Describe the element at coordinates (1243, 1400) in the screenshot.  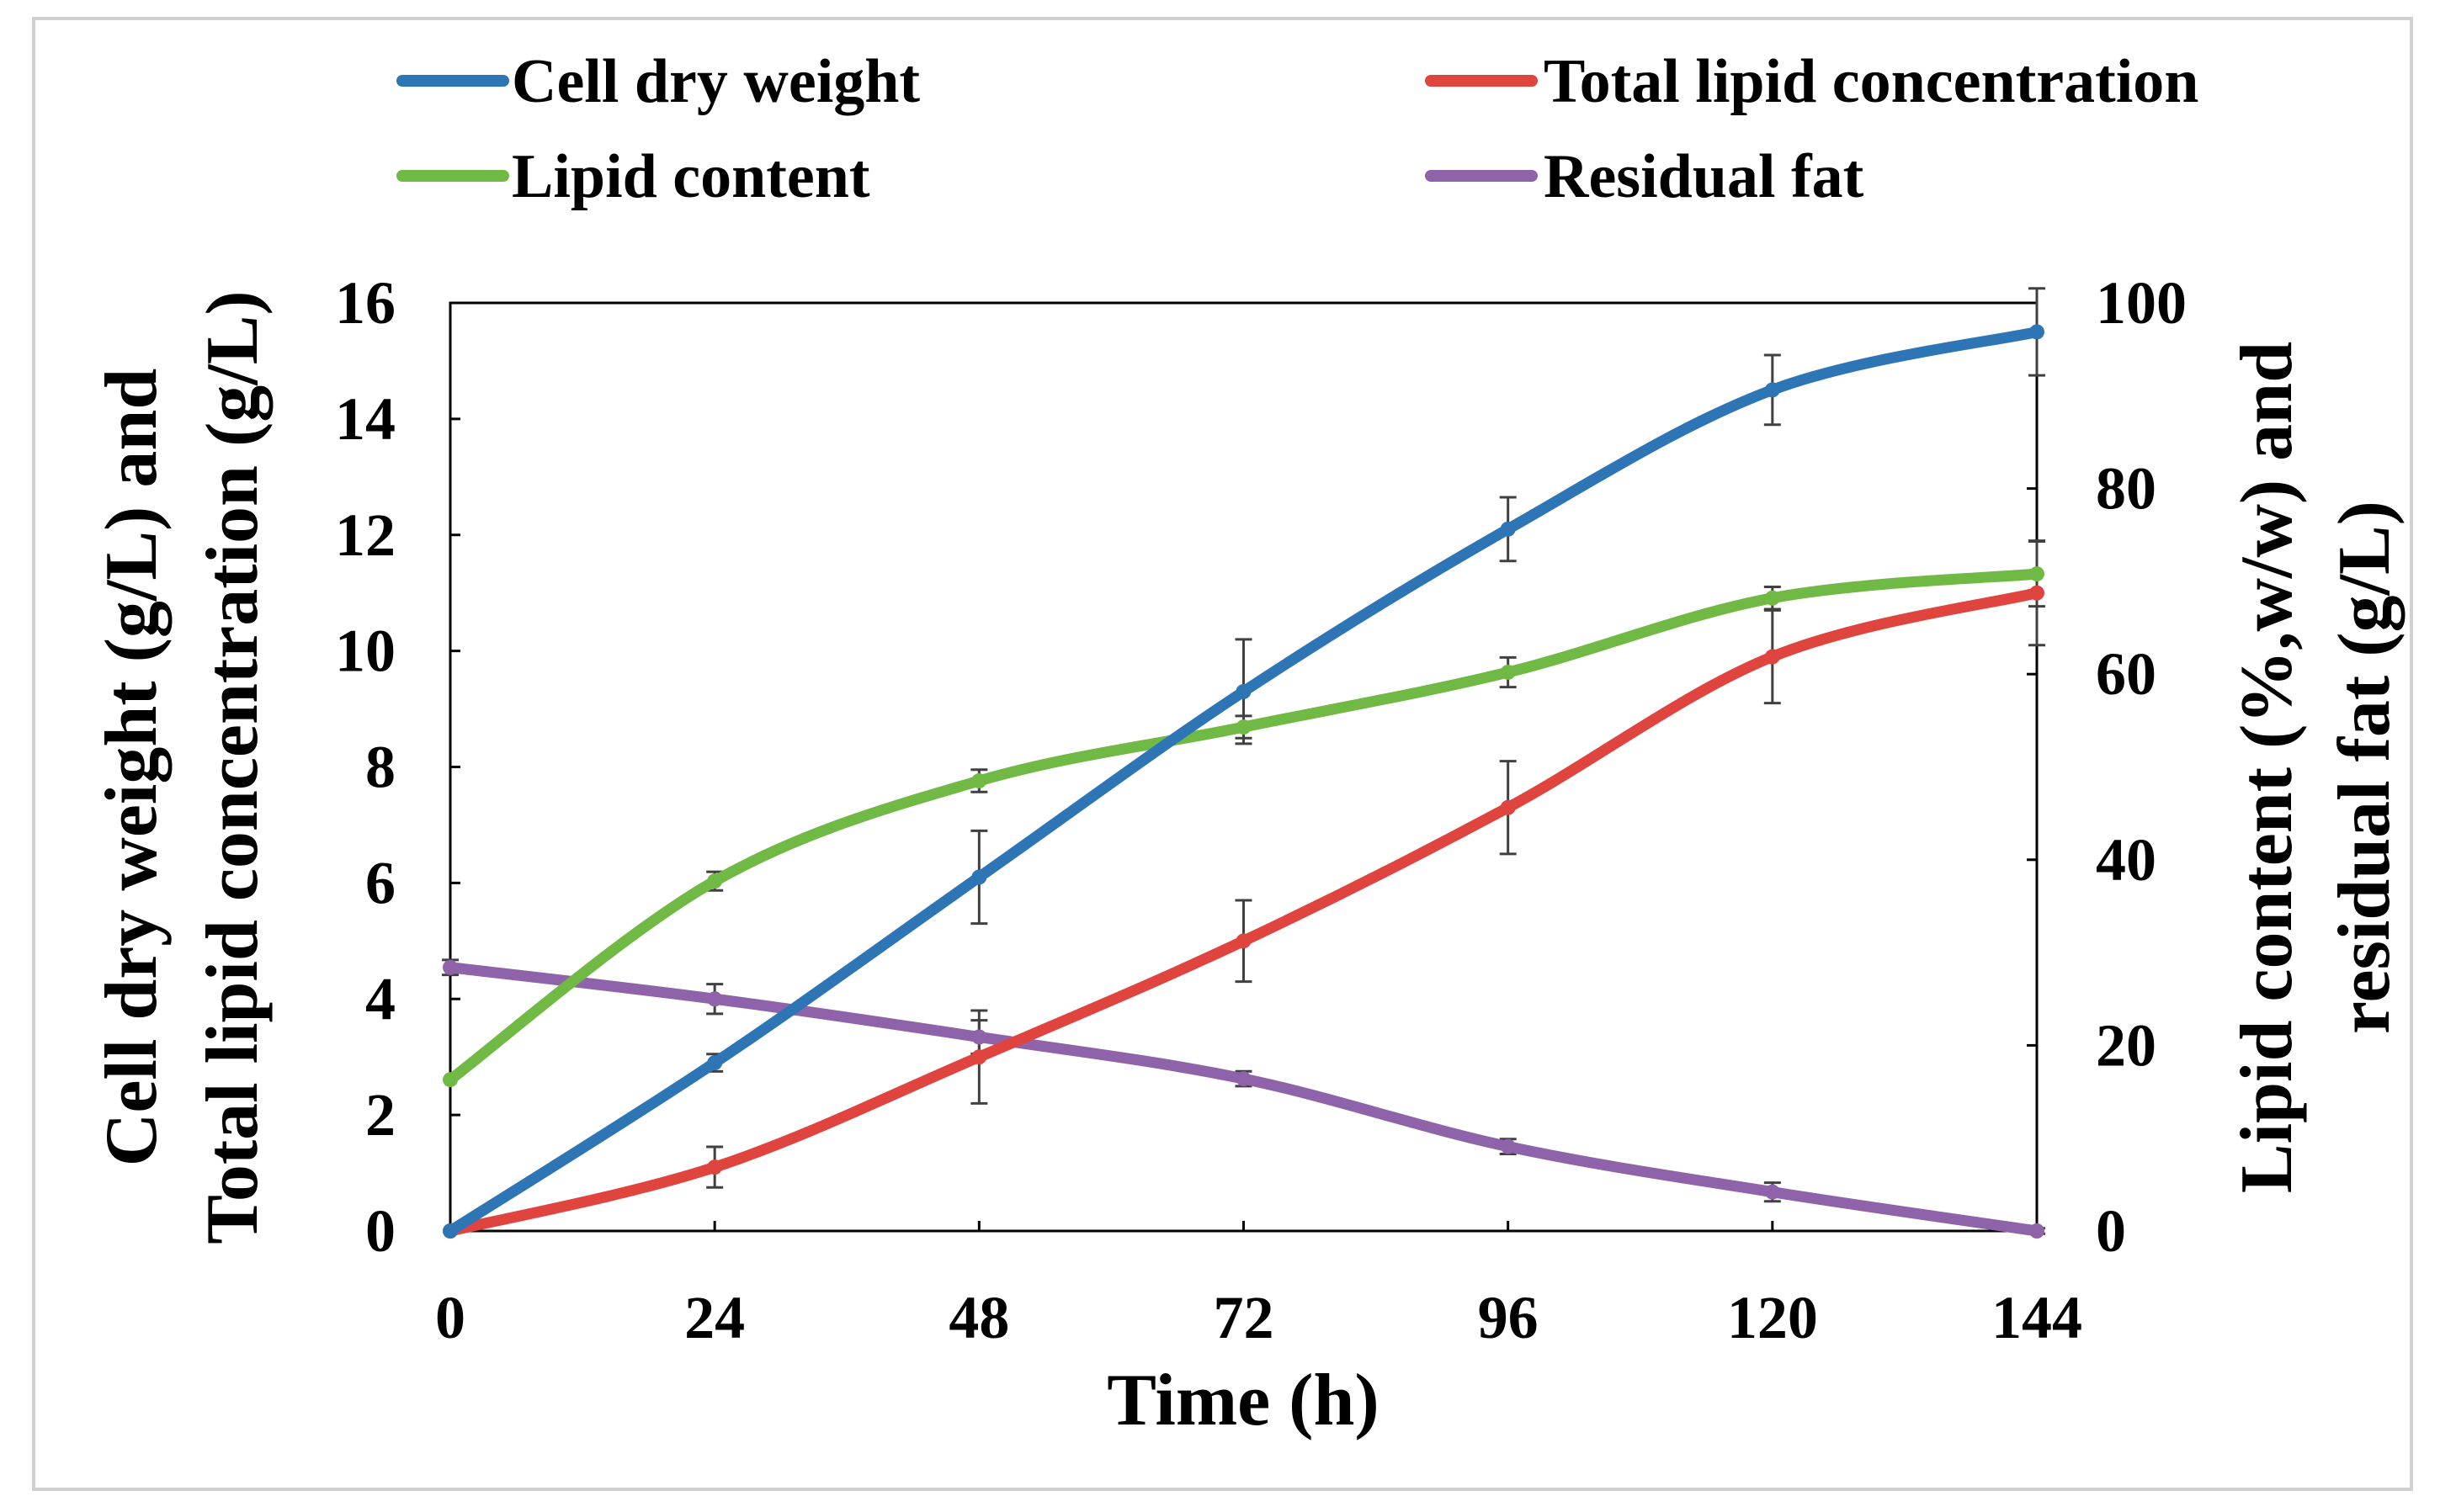
I see `x-axis-title: Time (h)` at that location.